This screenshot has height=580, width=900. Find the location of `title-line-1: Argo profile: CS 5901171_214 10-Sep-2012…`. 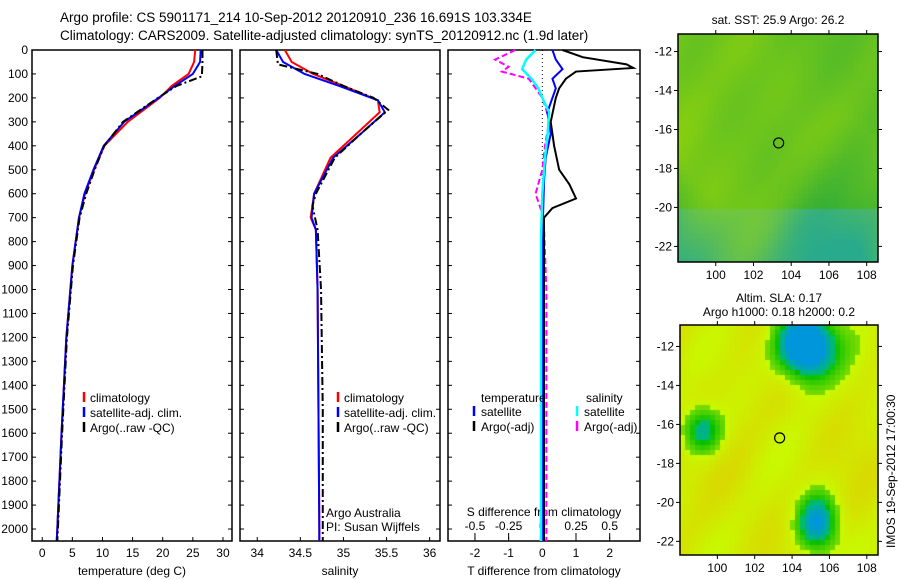

title-line-1: Argo profile: CS 5901171_214 10-Sep-2012… is located at coordinates (296, 17).